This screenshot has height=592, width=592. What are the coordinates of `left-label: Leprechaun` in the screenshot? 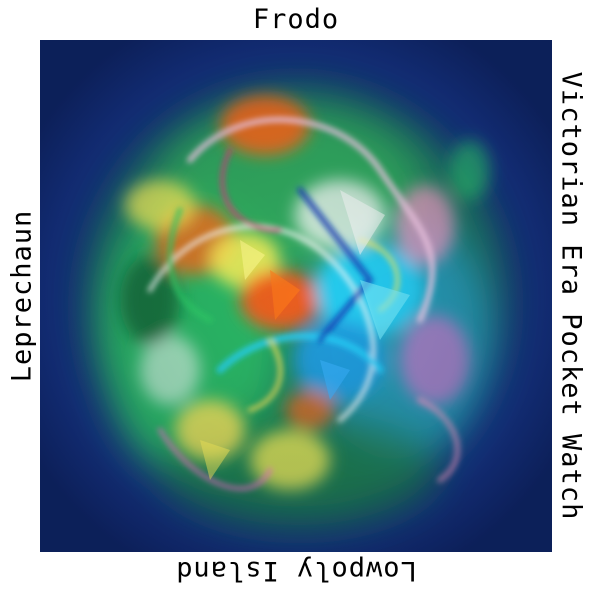 It's located at (22, 296).